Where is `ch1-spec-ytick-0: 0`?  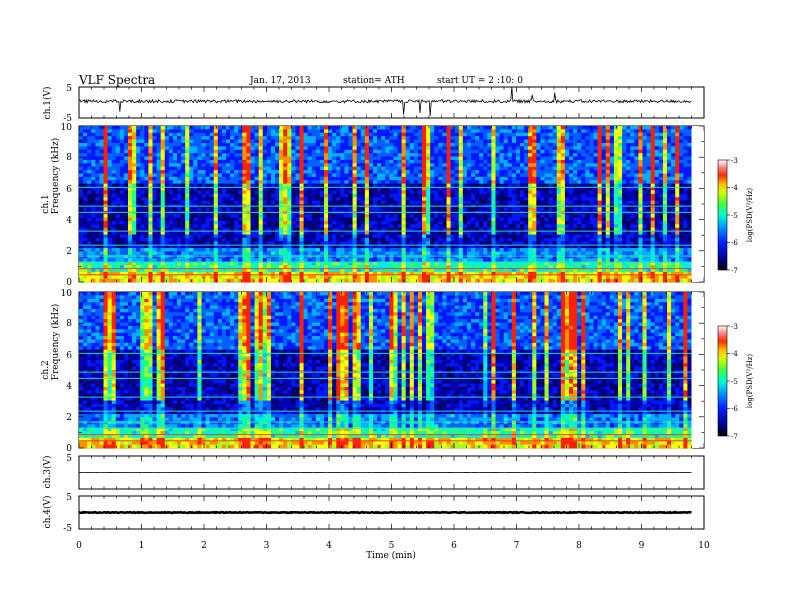
ch1-spec-ytick-0: 0 is located at coordinates (69, 283).